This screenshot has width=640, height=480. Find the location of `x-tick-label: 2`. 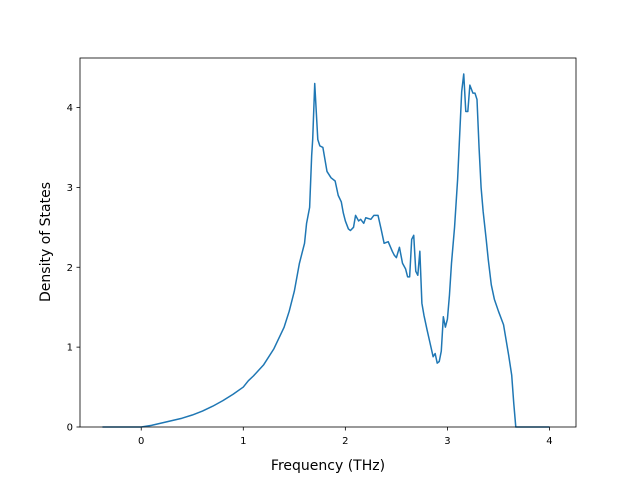

x-tick-label: 2 is located at coordinates (345, 441).